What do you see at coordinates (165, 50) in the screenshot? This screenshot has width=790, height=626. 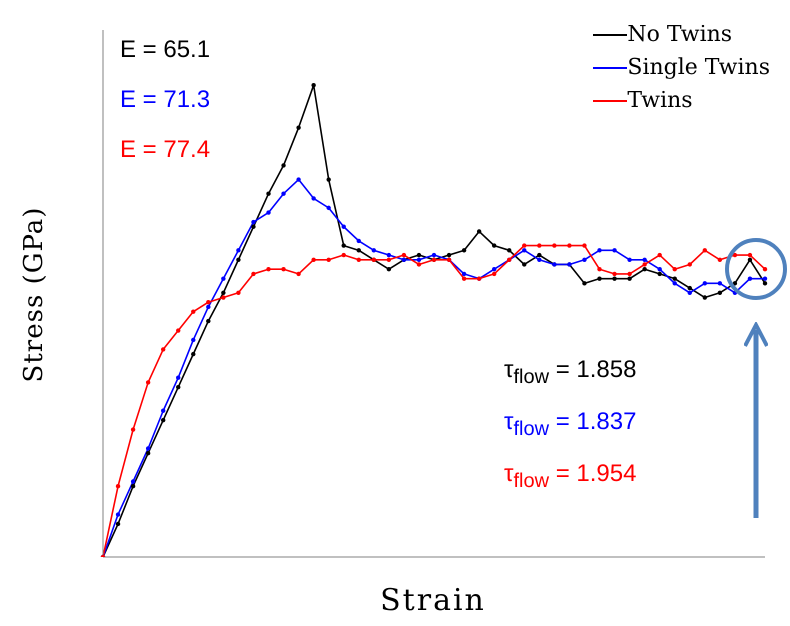 I see `text: E = 65.1` at bounding box center [165, 50].